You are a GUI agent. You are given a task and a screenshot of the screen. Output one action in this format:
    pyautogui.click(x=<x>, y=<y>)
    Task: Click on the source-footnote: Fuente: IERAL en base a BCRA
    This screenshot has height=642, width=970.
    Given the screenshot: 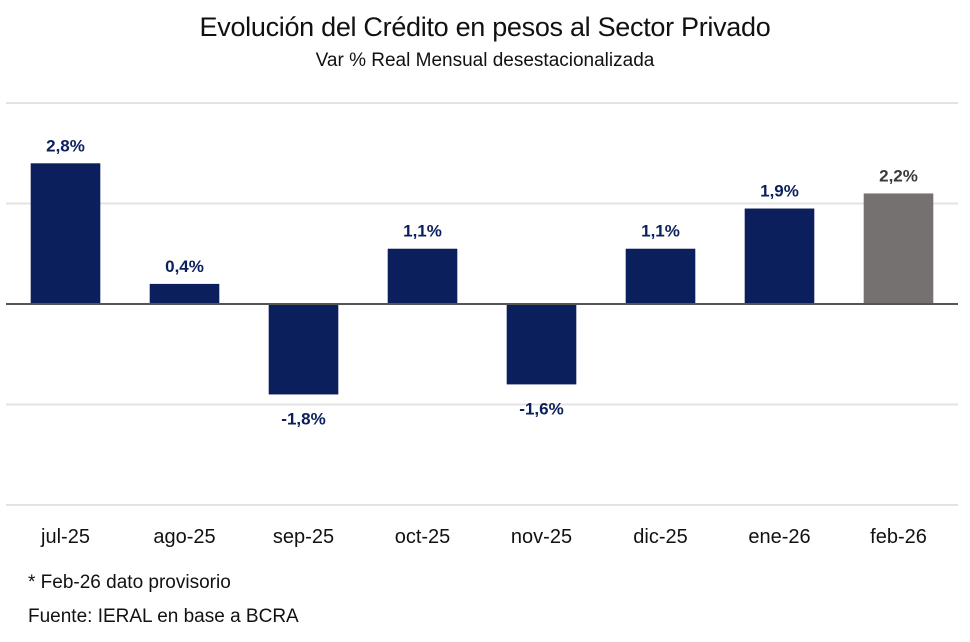 What is the action you would take?
    pyautogui.click(x=163, y=616)
    